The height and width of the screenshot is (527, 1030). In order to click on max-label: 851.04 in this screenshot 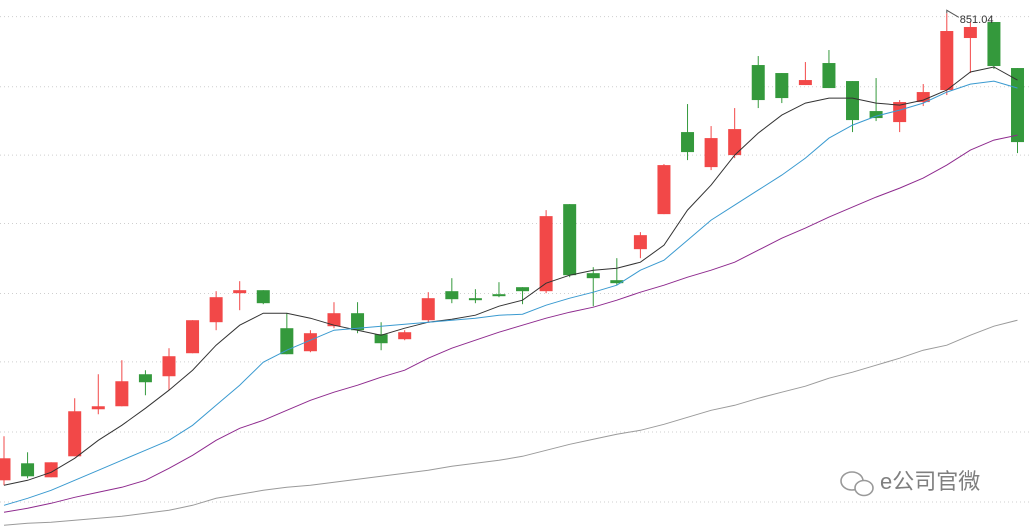, I will do `click(977, 20)`.